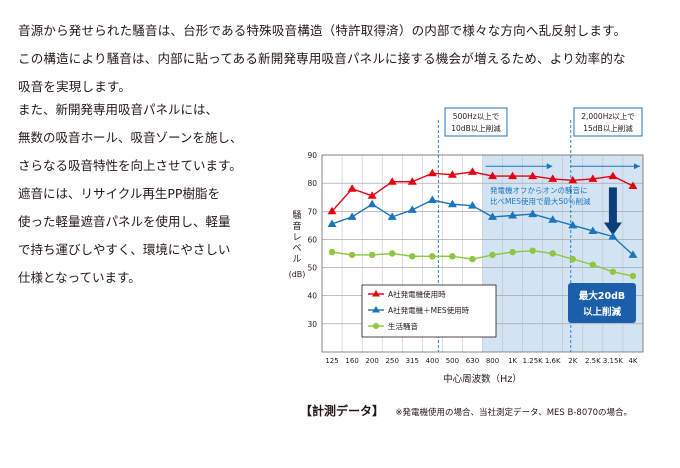 Image resolution: width=680 pixels, height=468 pixels. I want to click on x-tick-label: 2K, so click(572, 361).